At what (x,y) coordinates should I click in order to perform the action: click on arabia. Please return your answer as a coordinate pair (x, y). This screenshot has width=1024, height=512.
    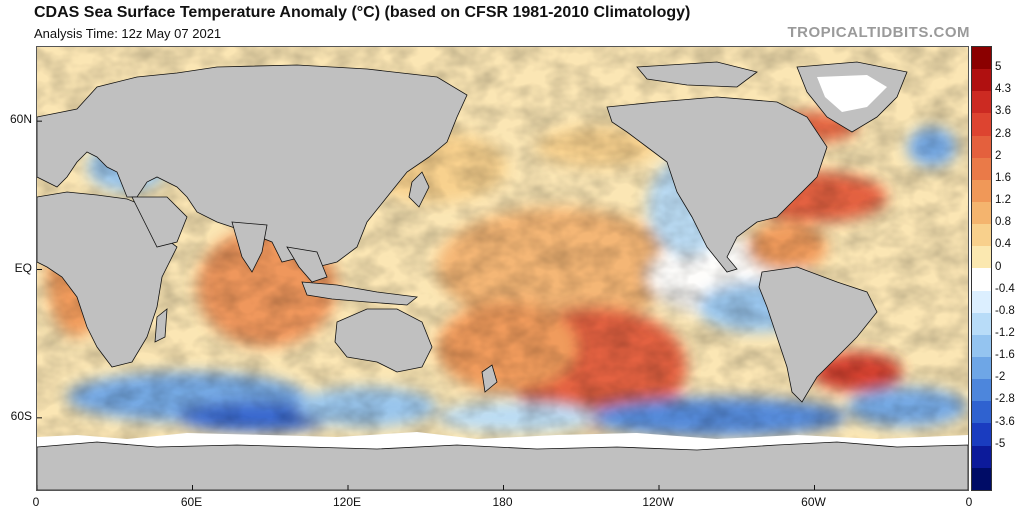
    Looking at the image, I should click on (159, 222).